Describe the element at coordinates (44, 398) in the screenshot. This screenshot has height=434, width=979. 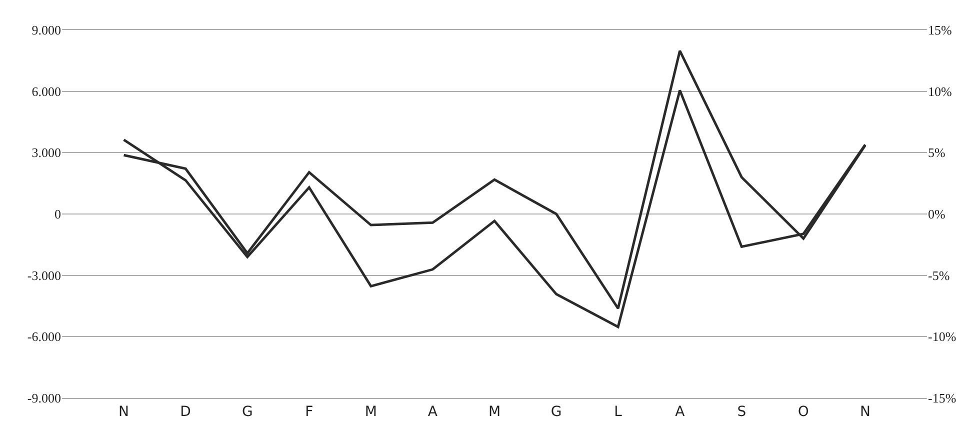
I see `y-tick-label: -9.000` at that location.